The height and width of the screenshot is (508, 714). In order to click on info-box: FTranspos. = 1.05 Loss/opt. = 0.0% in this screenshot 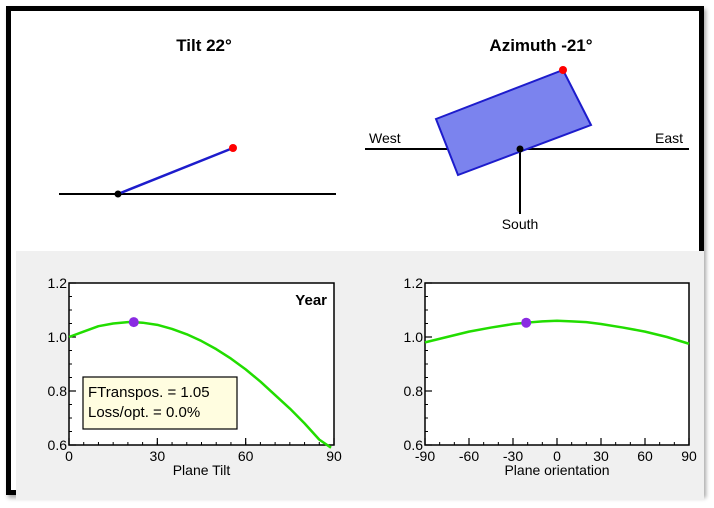, I will do `click(160, 403)`.